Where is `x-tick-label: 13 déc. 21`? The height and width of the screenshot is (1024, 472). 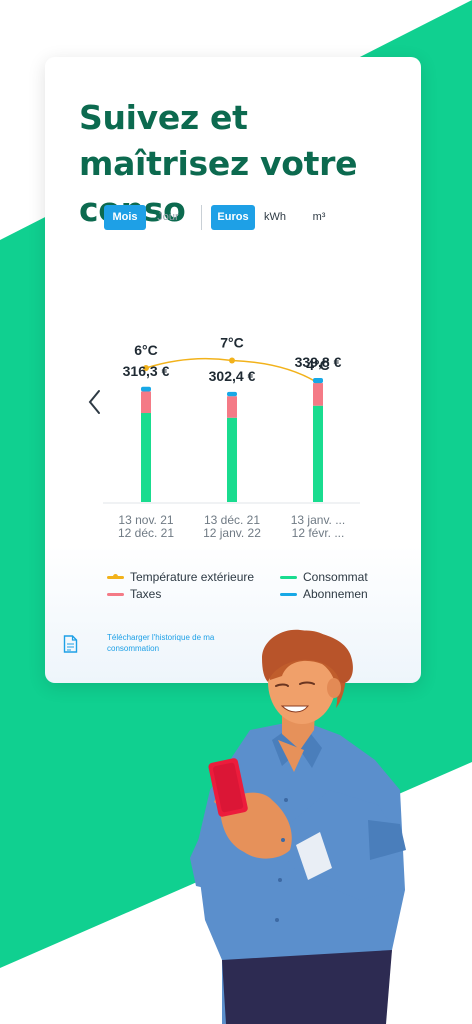
x-tick-label: 13 déc. 21 is located at coordinates (232, 520).